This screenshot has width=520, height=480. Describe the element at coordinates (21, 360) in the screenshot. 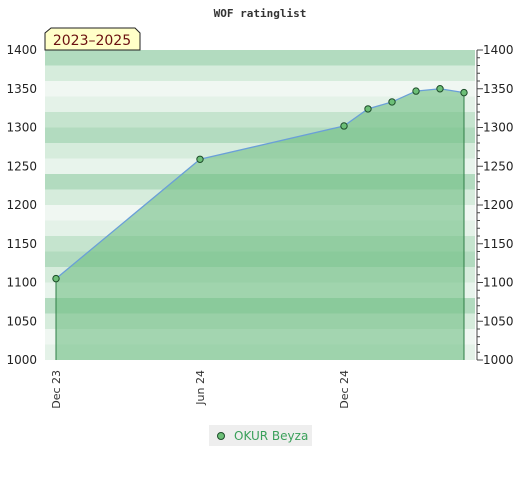

I see `y-tick-label: 1000` at that location.